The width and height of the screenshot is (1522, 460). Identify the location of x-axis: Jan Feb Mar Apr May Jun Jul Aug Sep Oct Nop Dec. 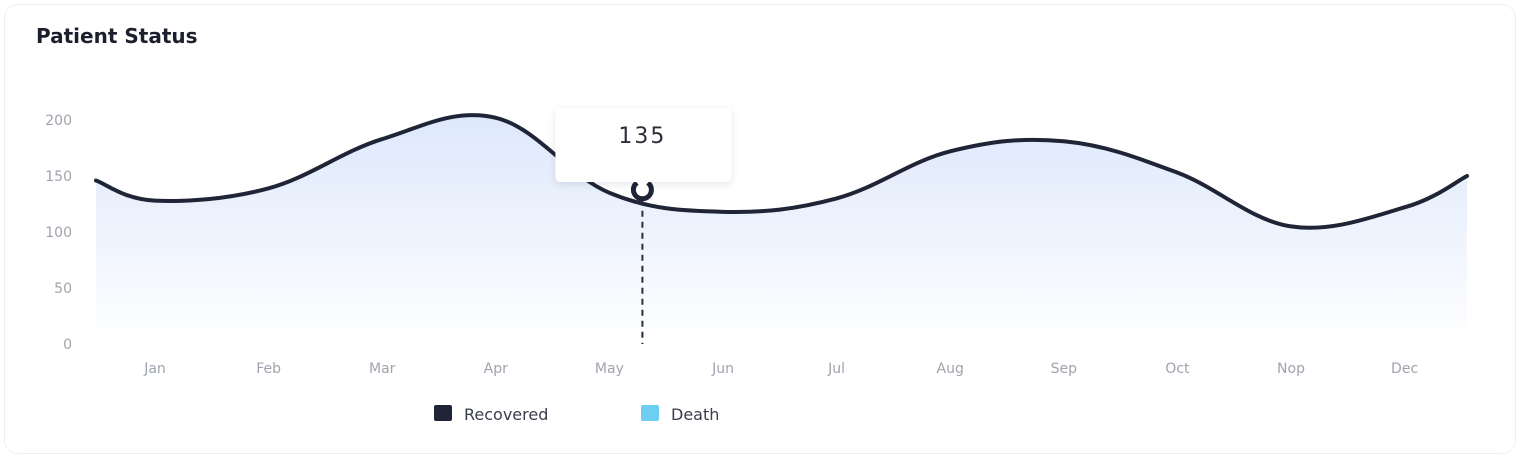
(780, 369).